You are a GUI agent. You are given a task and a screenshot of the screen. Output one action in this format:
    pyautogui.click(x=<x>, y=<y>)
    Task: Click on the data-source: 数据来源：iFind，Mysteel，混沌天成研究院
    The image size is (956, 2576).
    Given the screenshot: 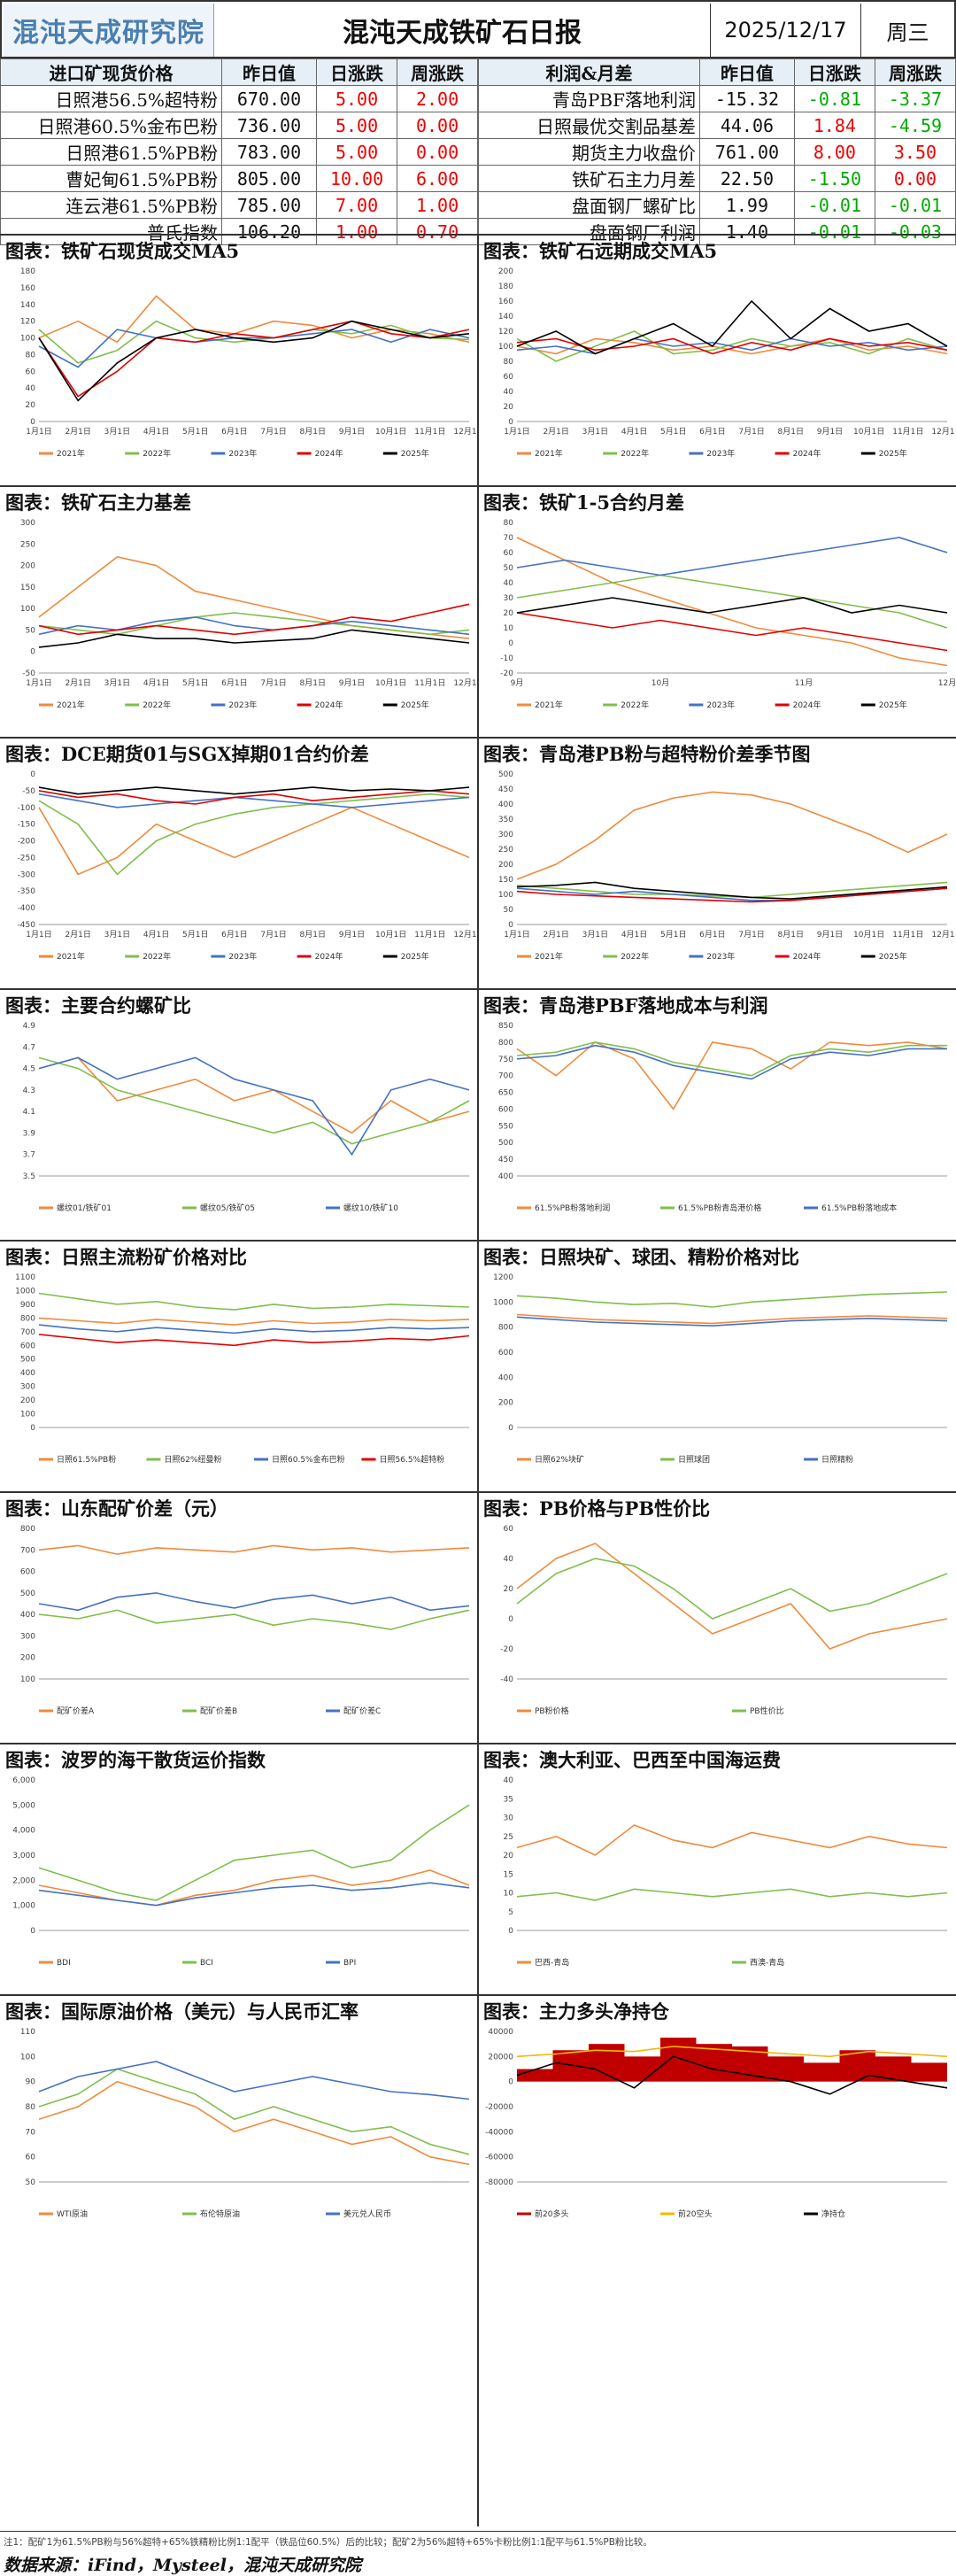 What is the action you would take?
    pyautogui.click(x=182, y=2565)
    